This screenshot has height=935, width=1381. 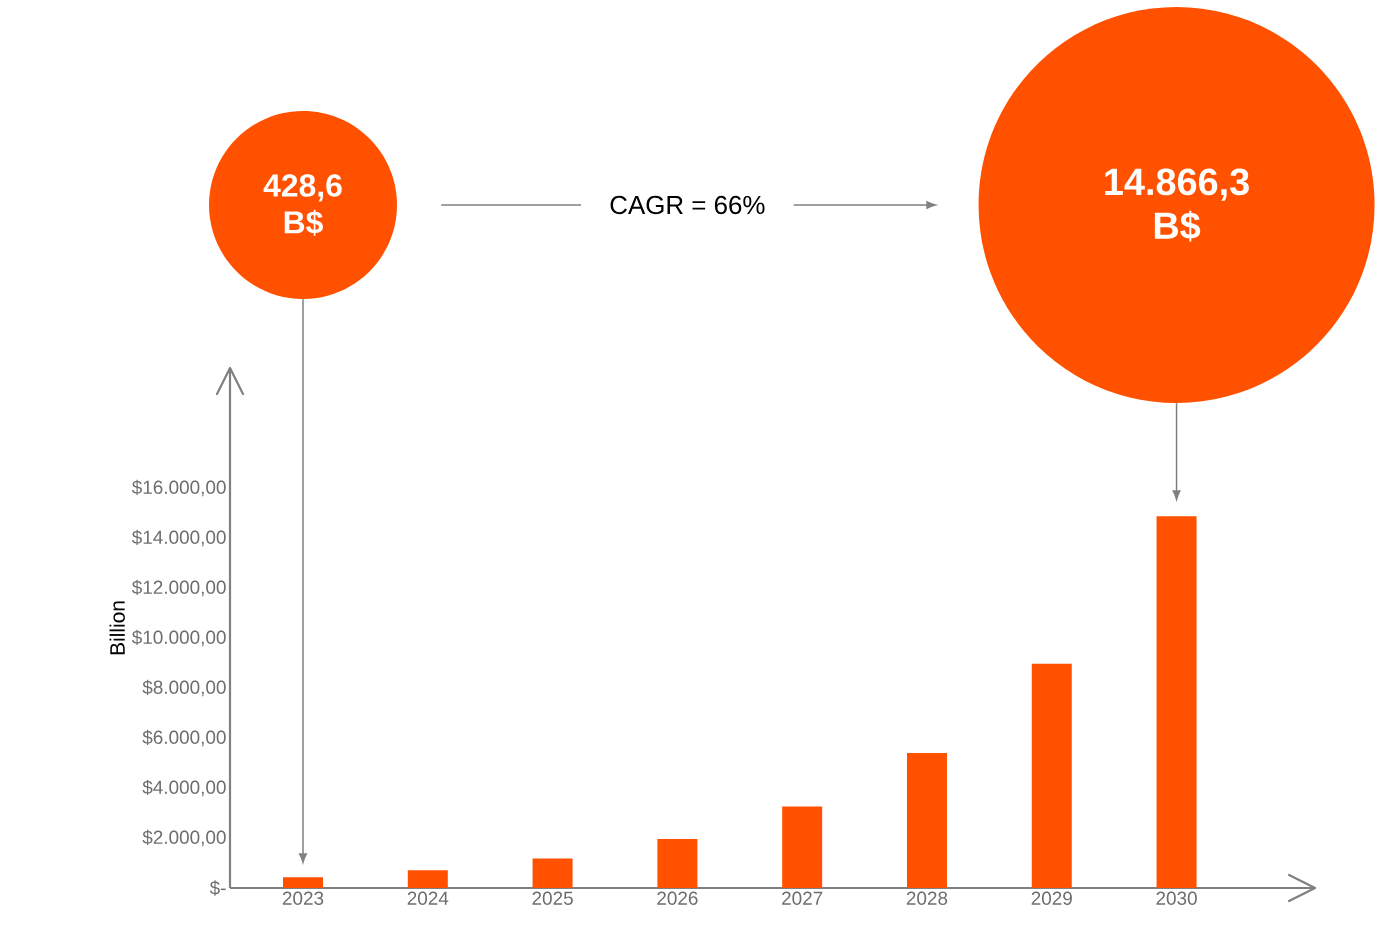 What do you see at coordinates (184, 688) in the screenshot?
I see `y-tick-label: $8.000,00` at bounding box center [184, 688].